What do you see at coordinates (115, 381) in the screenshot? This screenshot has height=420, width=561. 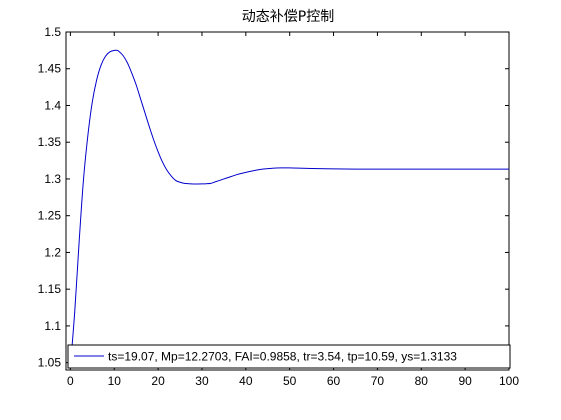 I see `x-tick-label: 10` at bounding box center [115, 381].